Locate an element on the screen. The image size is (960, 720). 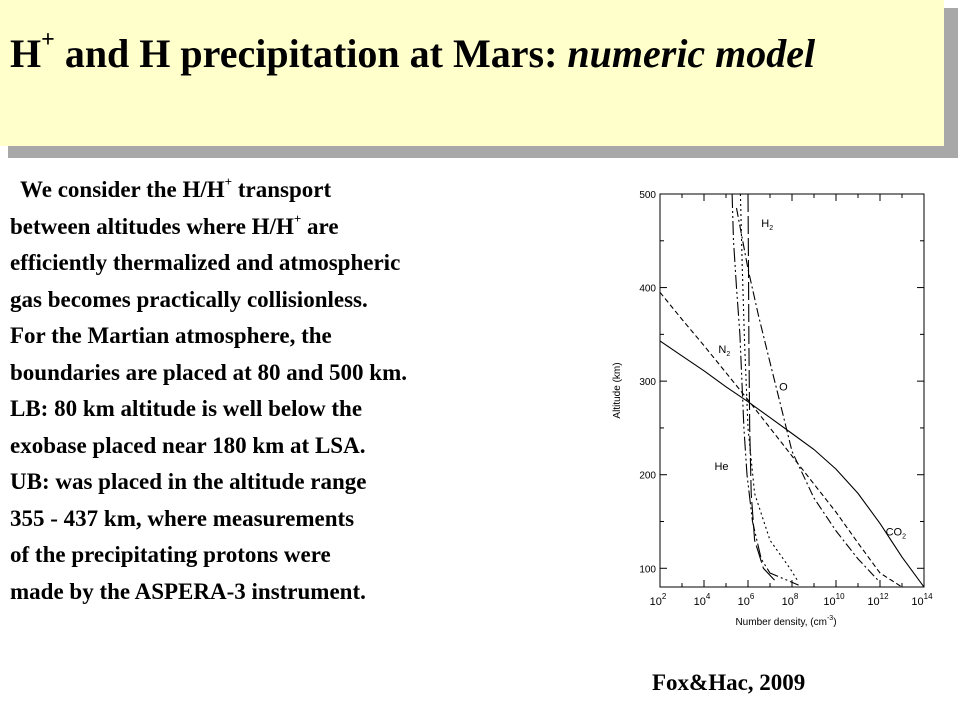
body-line: efficiently thermalized and atmospheric is located at coordinates (300, 263).